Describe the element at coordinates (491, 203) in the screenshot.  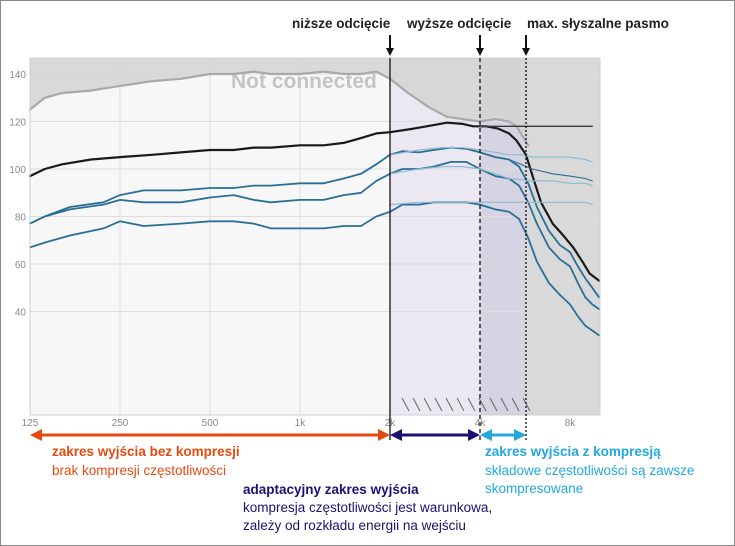
I see `series-line-target_c` at that location.